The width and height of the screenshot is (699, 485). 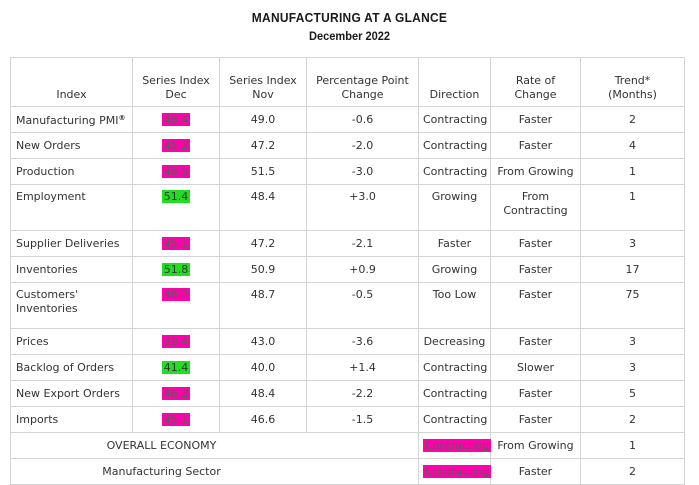 What do you see at coordinates (176, 367) in the screenshot?
I see `series-dec-cell: 41.4` at bounding box center [176, 367].